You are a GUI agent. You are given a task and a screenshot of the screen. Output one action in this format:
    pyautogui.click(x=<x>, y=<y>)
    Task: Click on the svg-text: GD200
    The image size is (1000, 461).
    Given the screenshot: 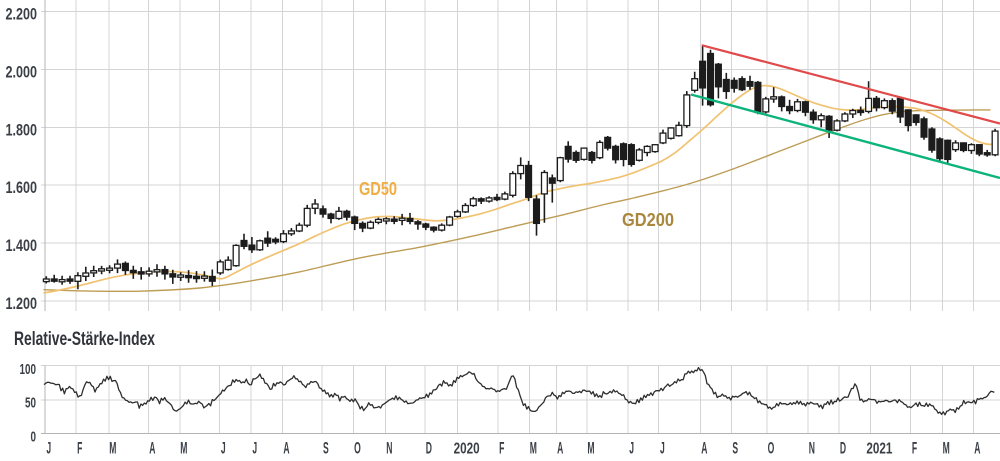 What is the action you would take?
    pyautogui.click(x=648, y=220)
    